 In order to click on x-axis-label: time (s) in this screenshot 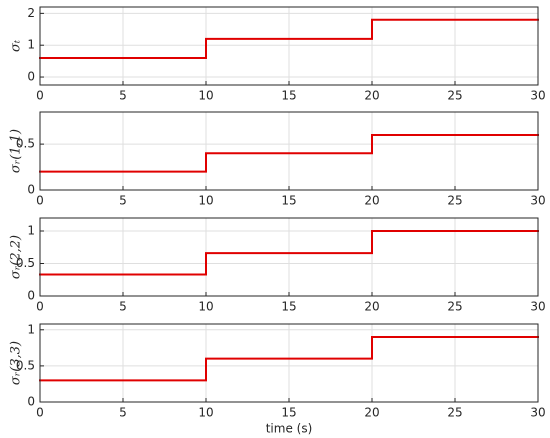, I will do `click(289, 429)`.